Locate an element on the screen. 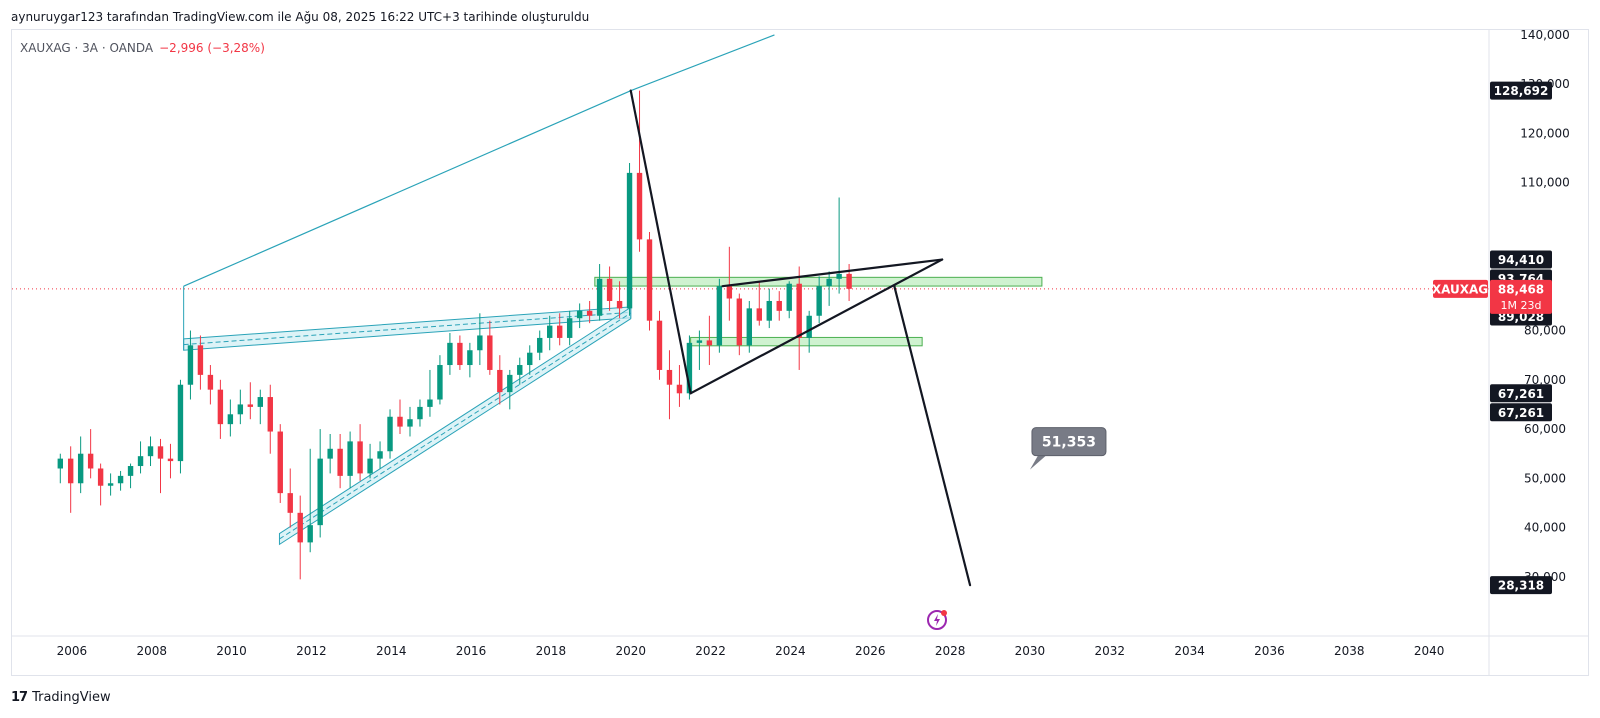 This screenshot has width=1600, height=718. wedge-upper is located at coordinates (832, 273).